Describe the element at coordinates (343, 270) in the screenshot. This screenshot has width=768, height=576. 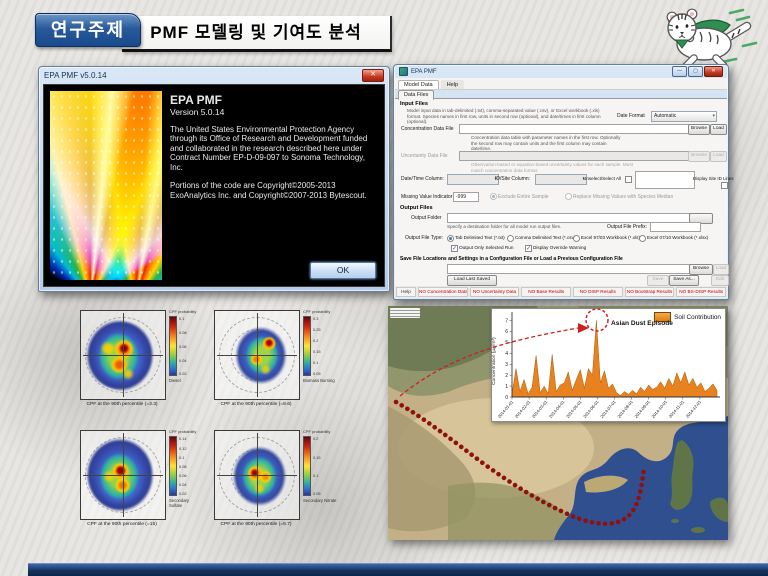
I see `ok-button: OK` at that location.